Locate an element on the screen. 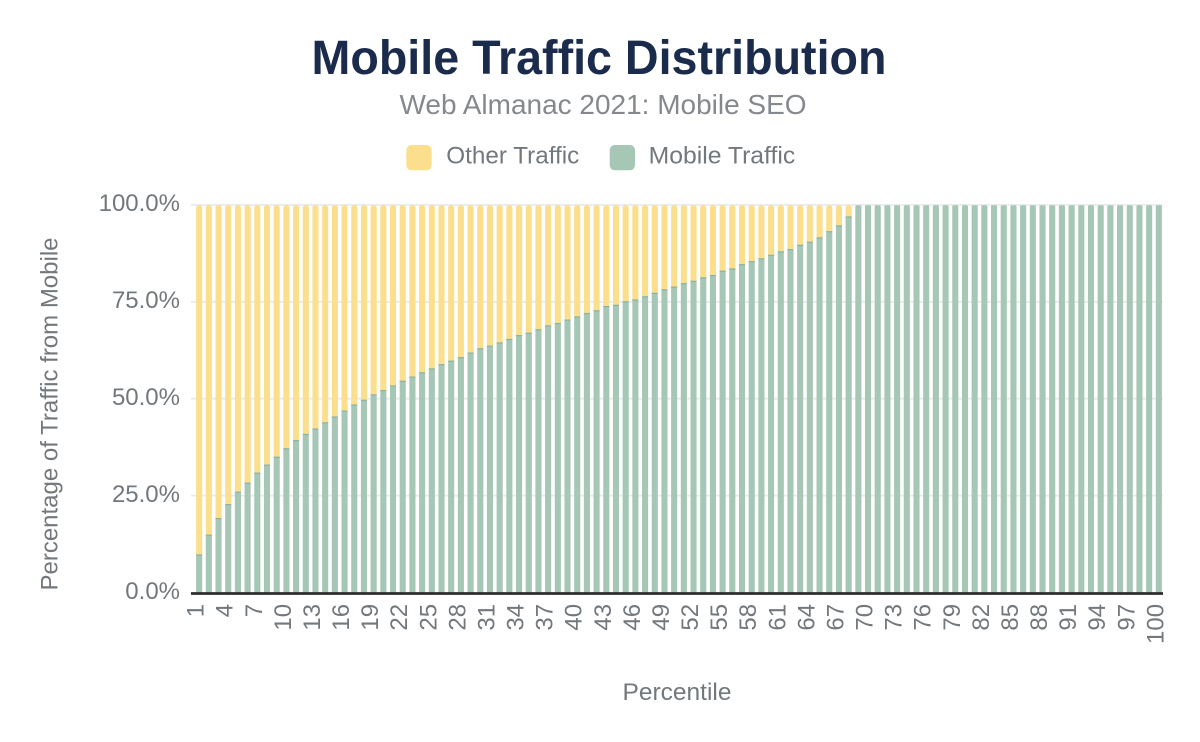 This screenshot has height=742, width=1200. svg-text: Mobile Traffic Distribution is located at coordinates (599, 58).